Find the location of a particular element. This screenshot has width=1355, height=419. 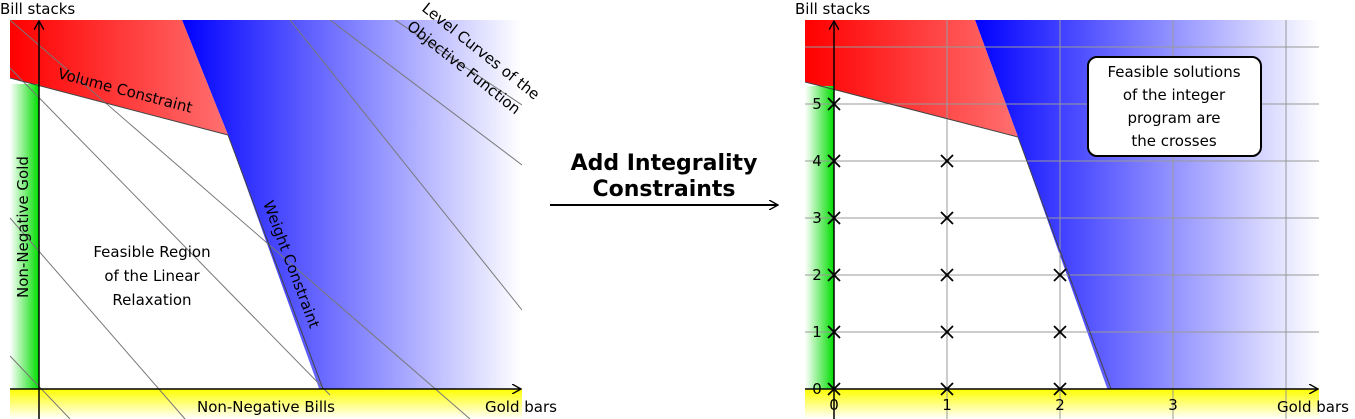

right-bills-strip is located at coordinates (1062, 404).